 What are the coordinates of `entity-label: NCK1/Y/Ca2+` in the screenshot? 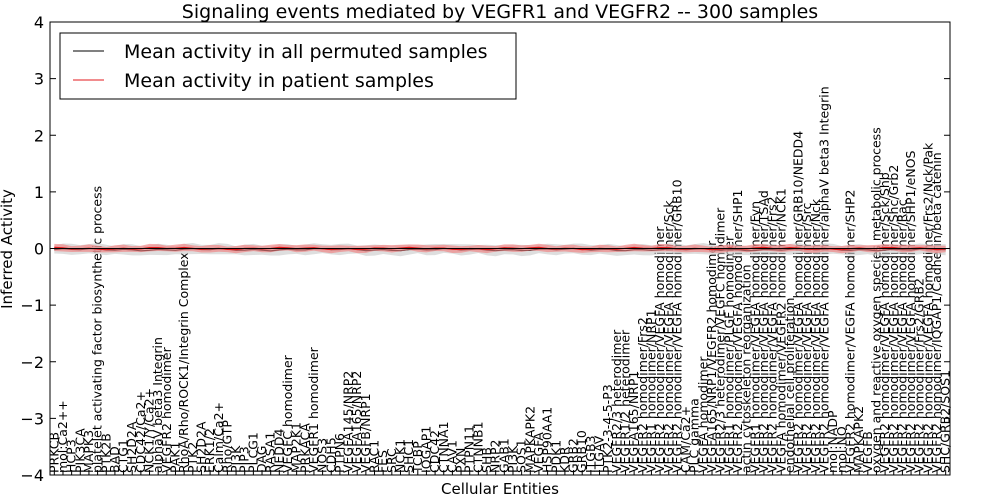 It's located at (149, 430).